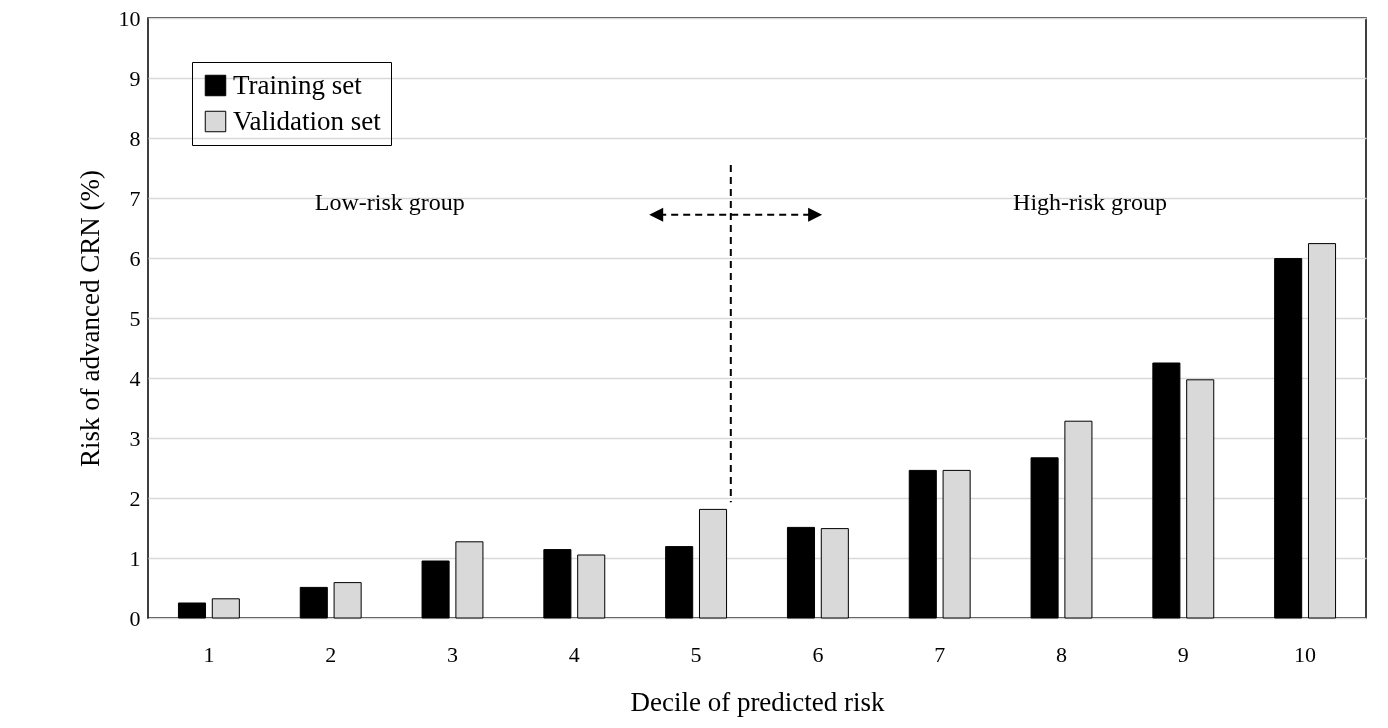 The image size is (1388, 728). What do you see at coordinates (298, 84) in the screenshot?
I see `legend-label: Training set` at bounding box center [298, 84].